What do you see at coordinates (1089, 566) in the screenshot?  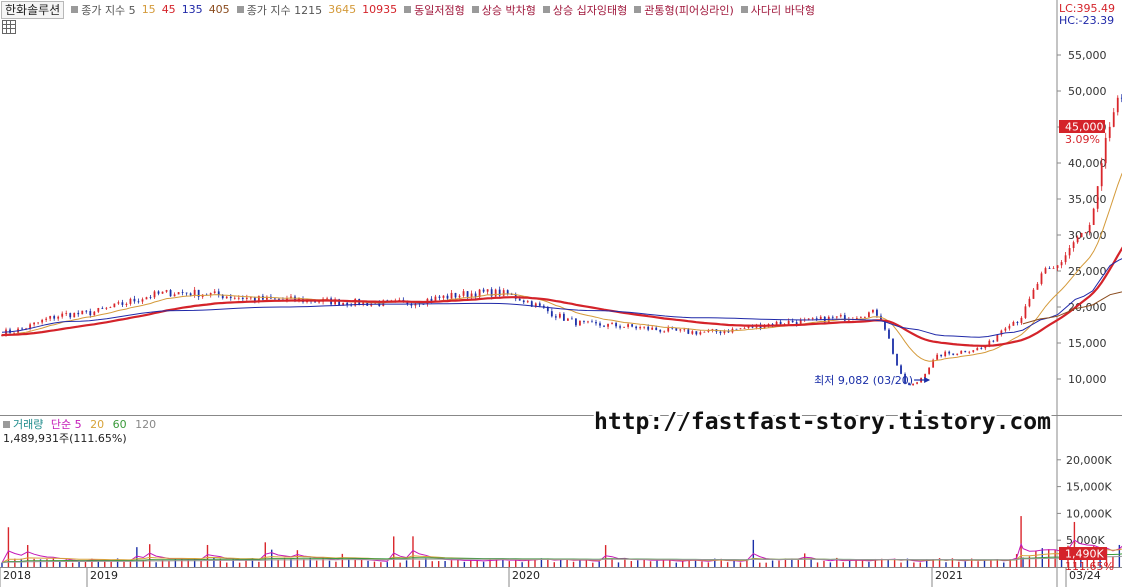 I see `current-volume-pct: 111.65%` at bounding box center [1089, 566].